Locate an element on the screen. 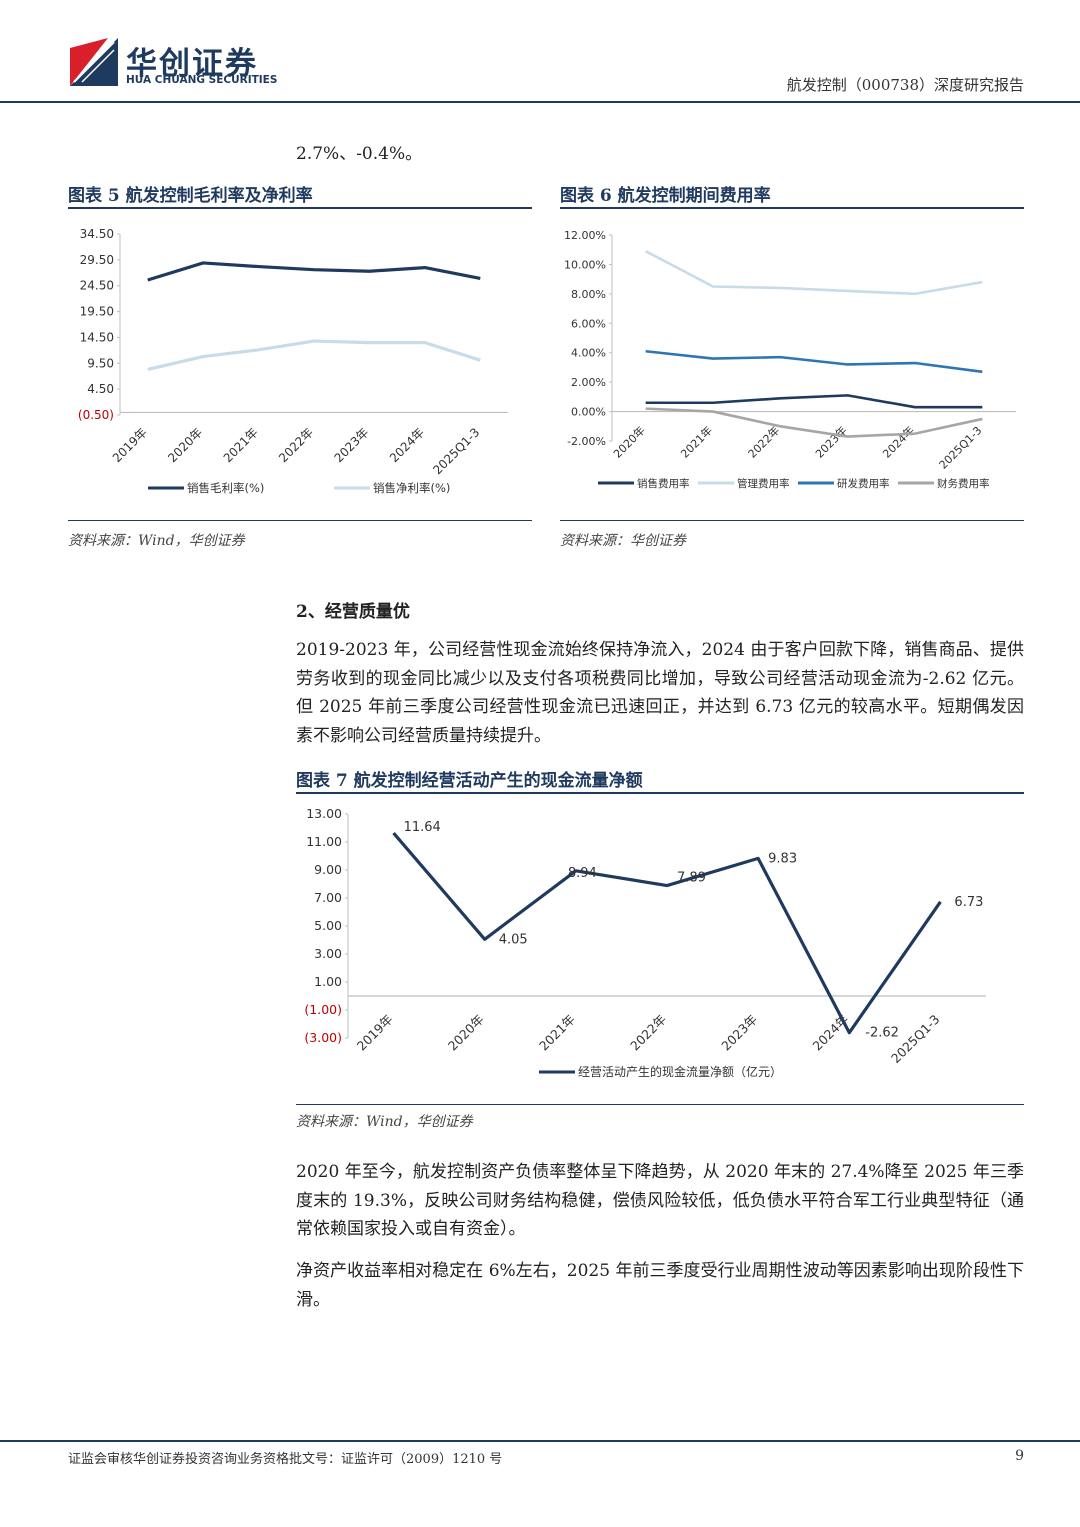 This screenshot has height=1527, width=1080. y-tick-label: 29.50 is located at coordinates (97, 260).